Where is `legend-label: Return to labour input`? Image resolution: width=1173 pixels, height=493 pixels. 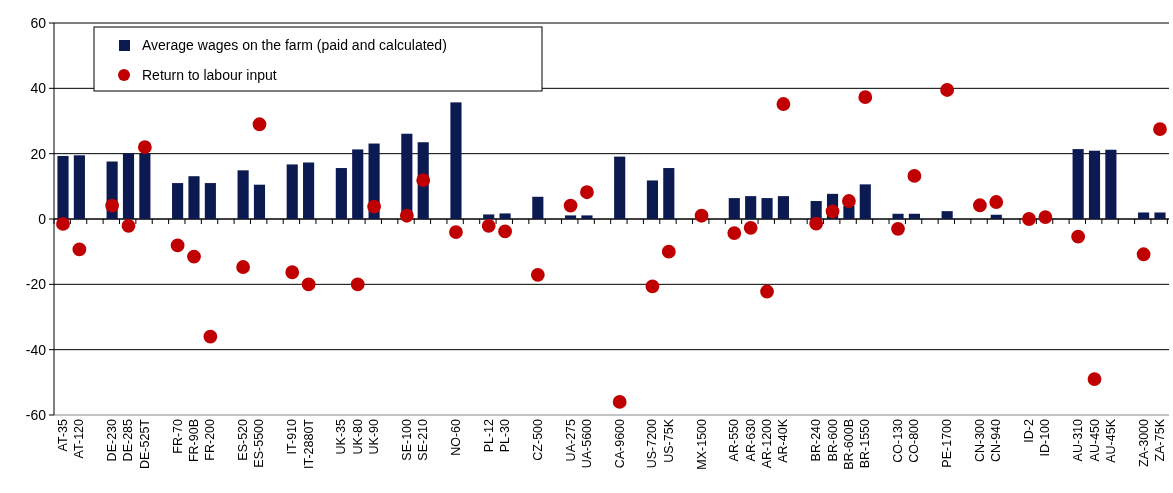 legend-label: Return to labour input is located at coordinates (209, 74).